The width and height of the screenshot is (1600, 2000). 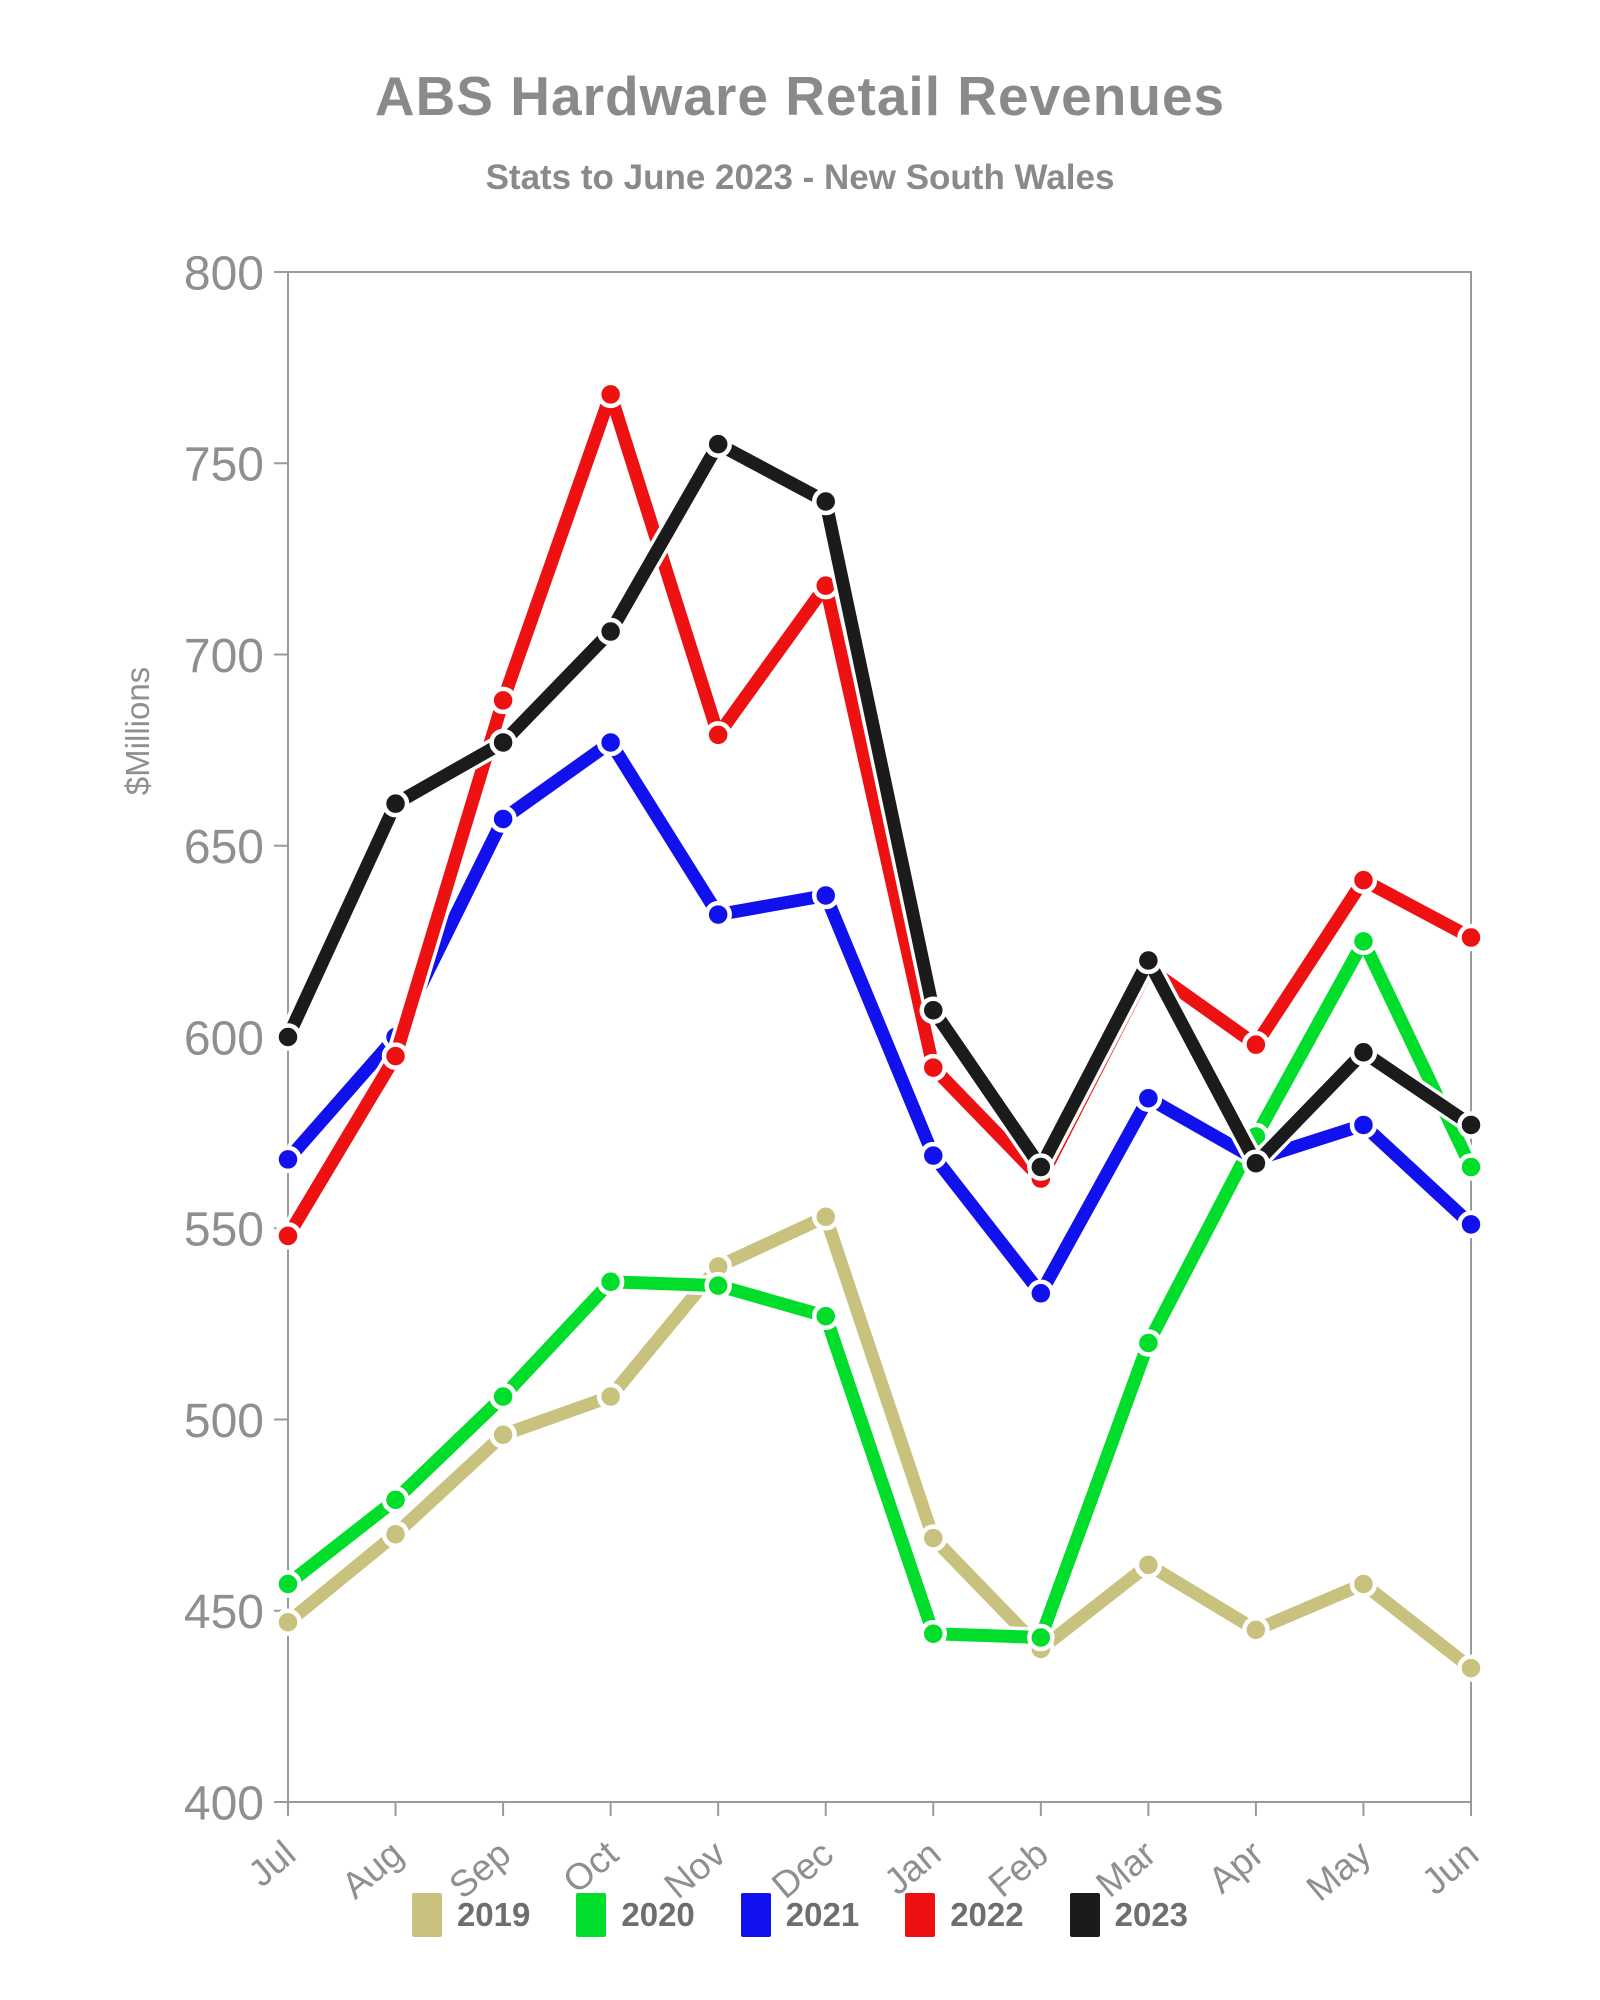 What do you see at coordinates (224, 273) in the screenshot?
I see `y-tick-label: 800` at bounding box center [224, 273].